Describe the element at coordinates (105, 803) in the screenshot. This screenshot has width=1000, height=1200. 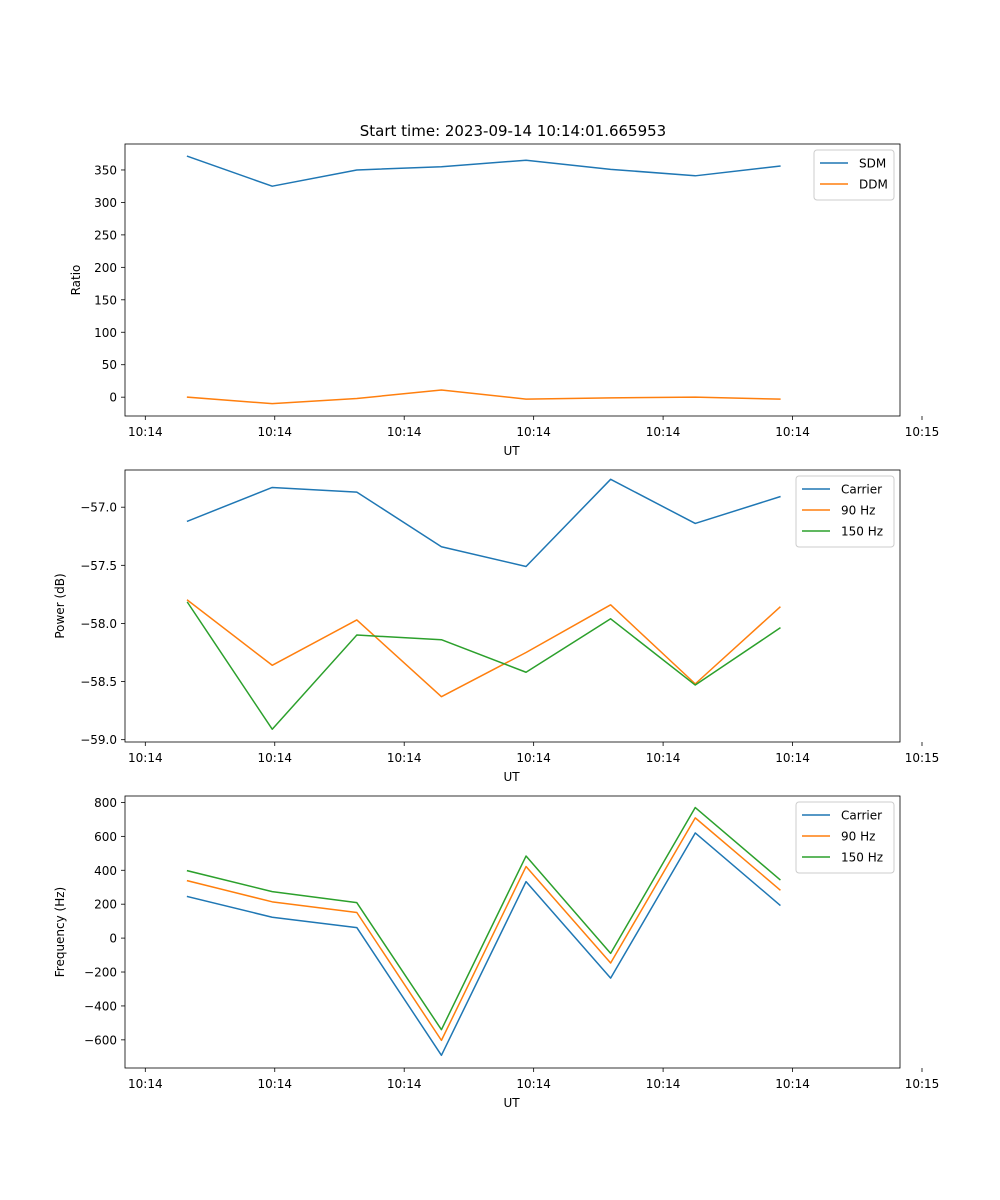
I see `y-tick-label: 800` at that location.